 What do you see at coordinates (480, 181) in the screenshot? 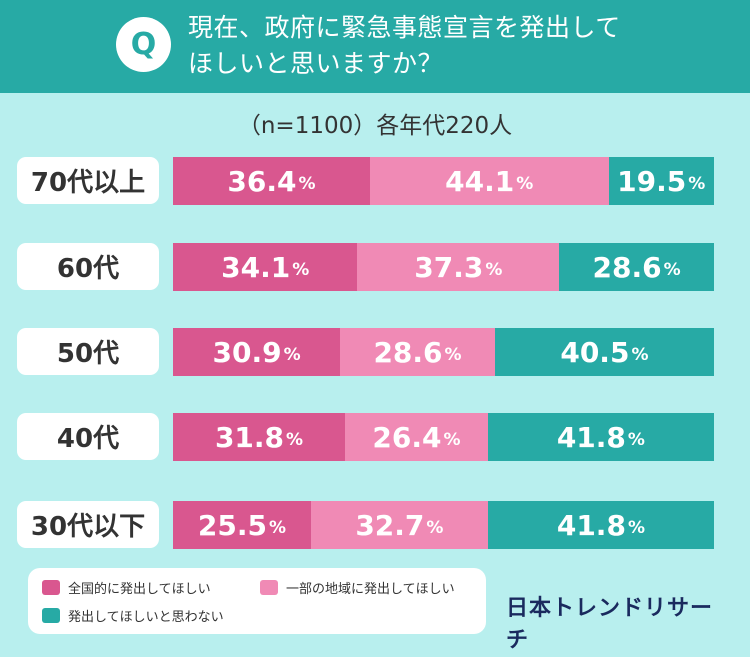
I see `data-label: 44.1` at bounding box center [480, 181].